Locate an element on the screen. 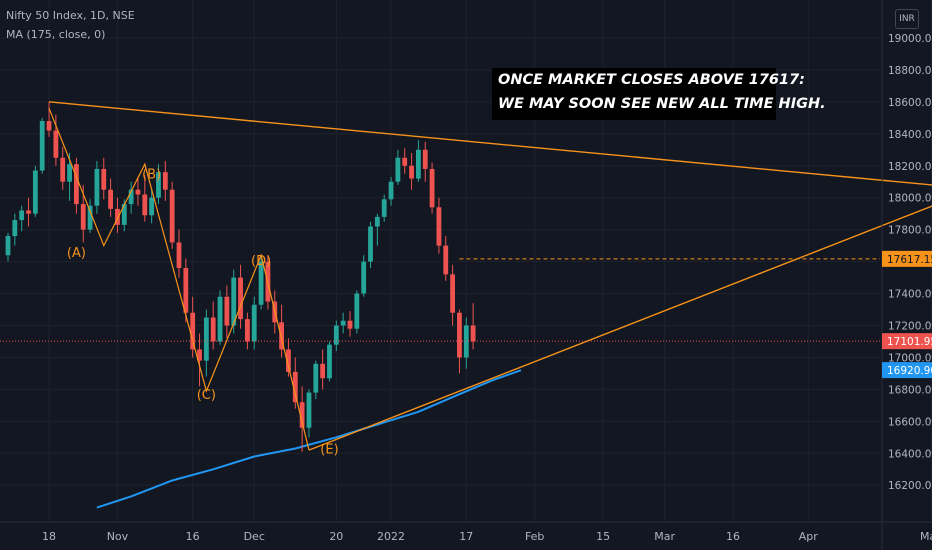 The width and height of the screenshot is (932, 550). moving-average-layer is located at coordinates (309, 439).